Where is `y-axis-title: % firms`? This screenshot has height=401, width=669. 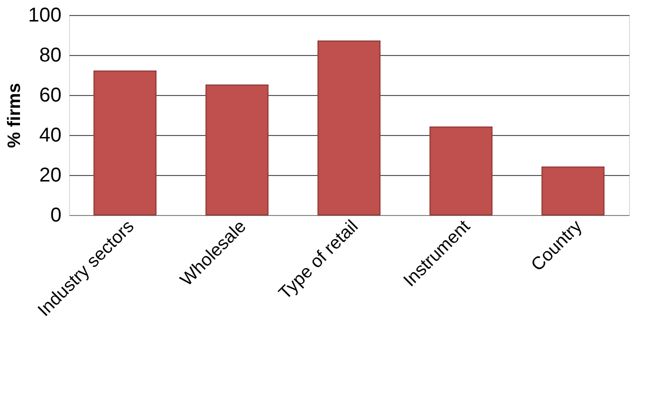
y-axis-title: % firms is located at coordinates (14, 115).